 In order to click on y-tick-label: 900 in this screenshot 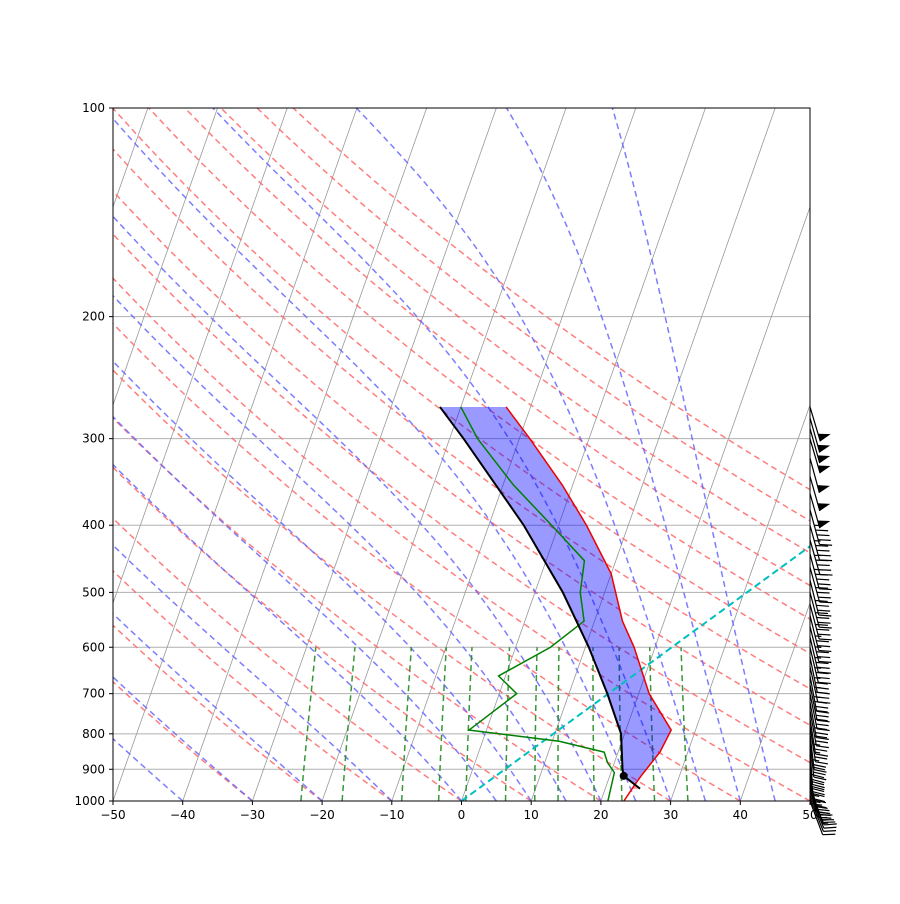, I will do `click(93, 769)`.